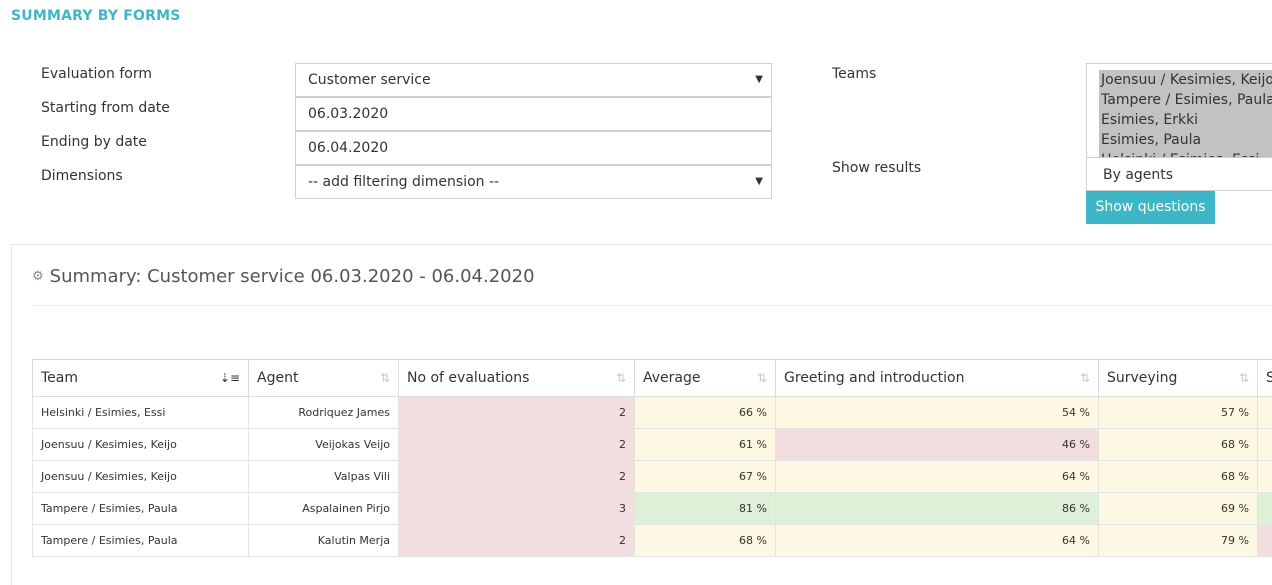 The width and height of the screenshot is (1272, 585). Describe the element at coordinates (324, 477) in the screenshot. I see `agent-link: Valpas Vili` at that location.